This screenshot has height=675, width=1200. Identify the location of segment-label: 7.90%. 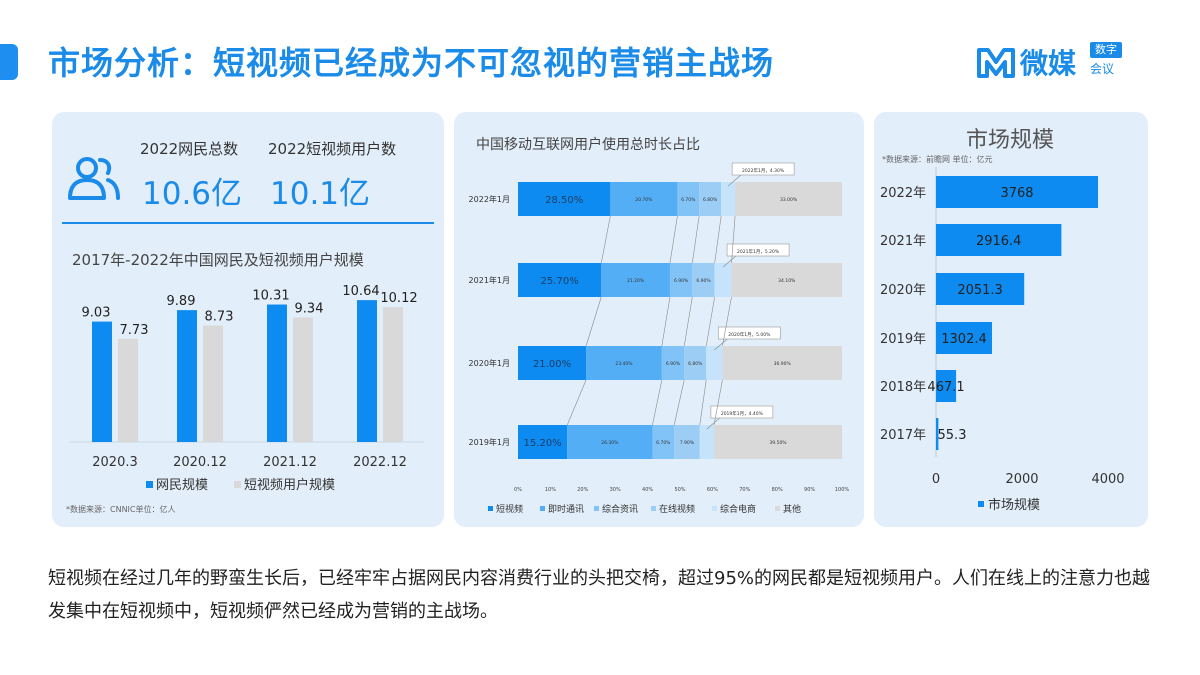
(687, 443).